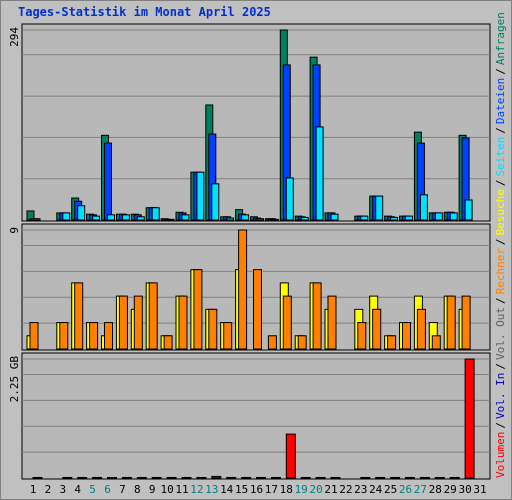 The image size is (512, 500). Describe the element at coordinates (48, 489) in the screenshot. I see `x-tick-label: 2` at that location.